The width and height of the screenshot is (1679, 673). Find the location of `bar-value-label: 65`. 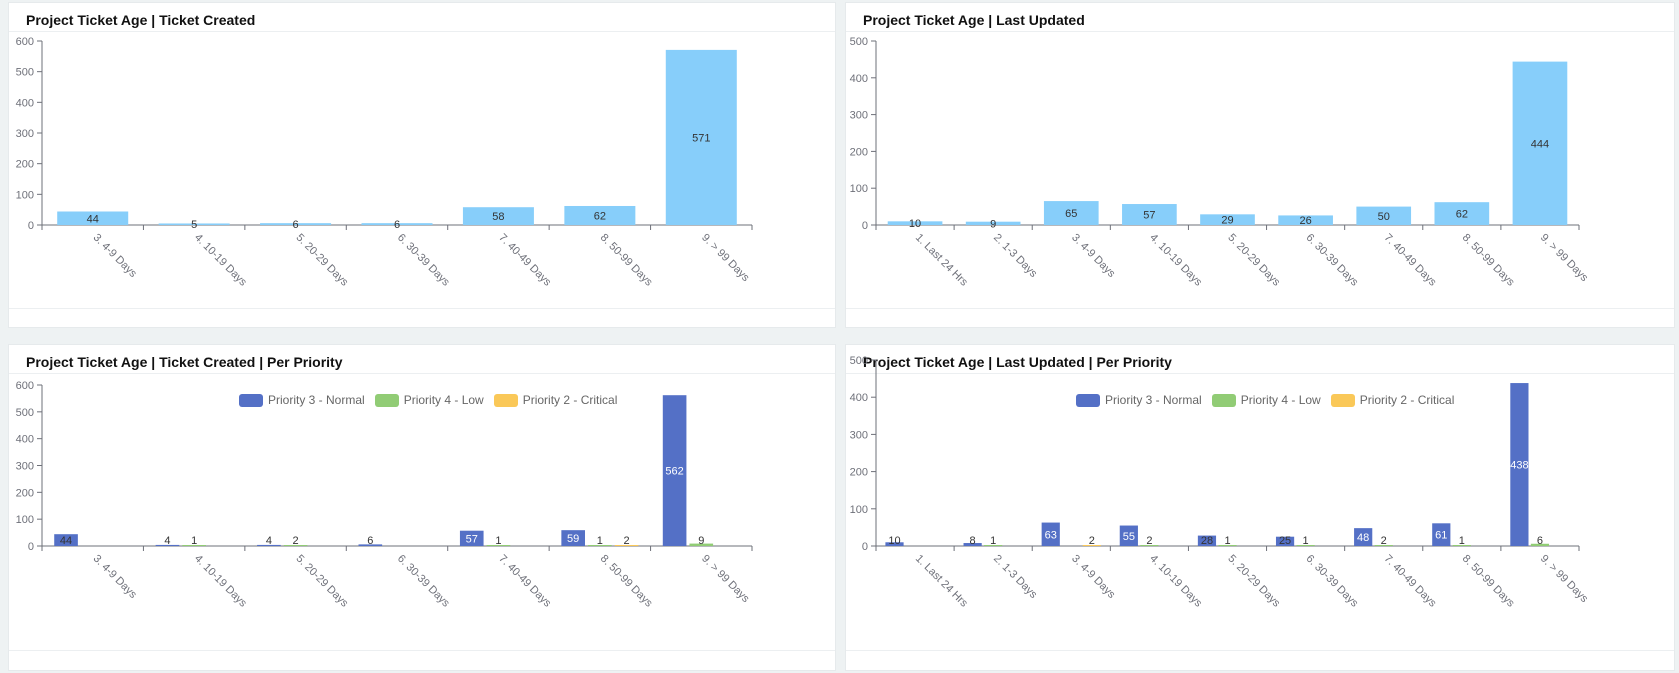

bar-value-label: 65 is located at coordinates (1071, 214).